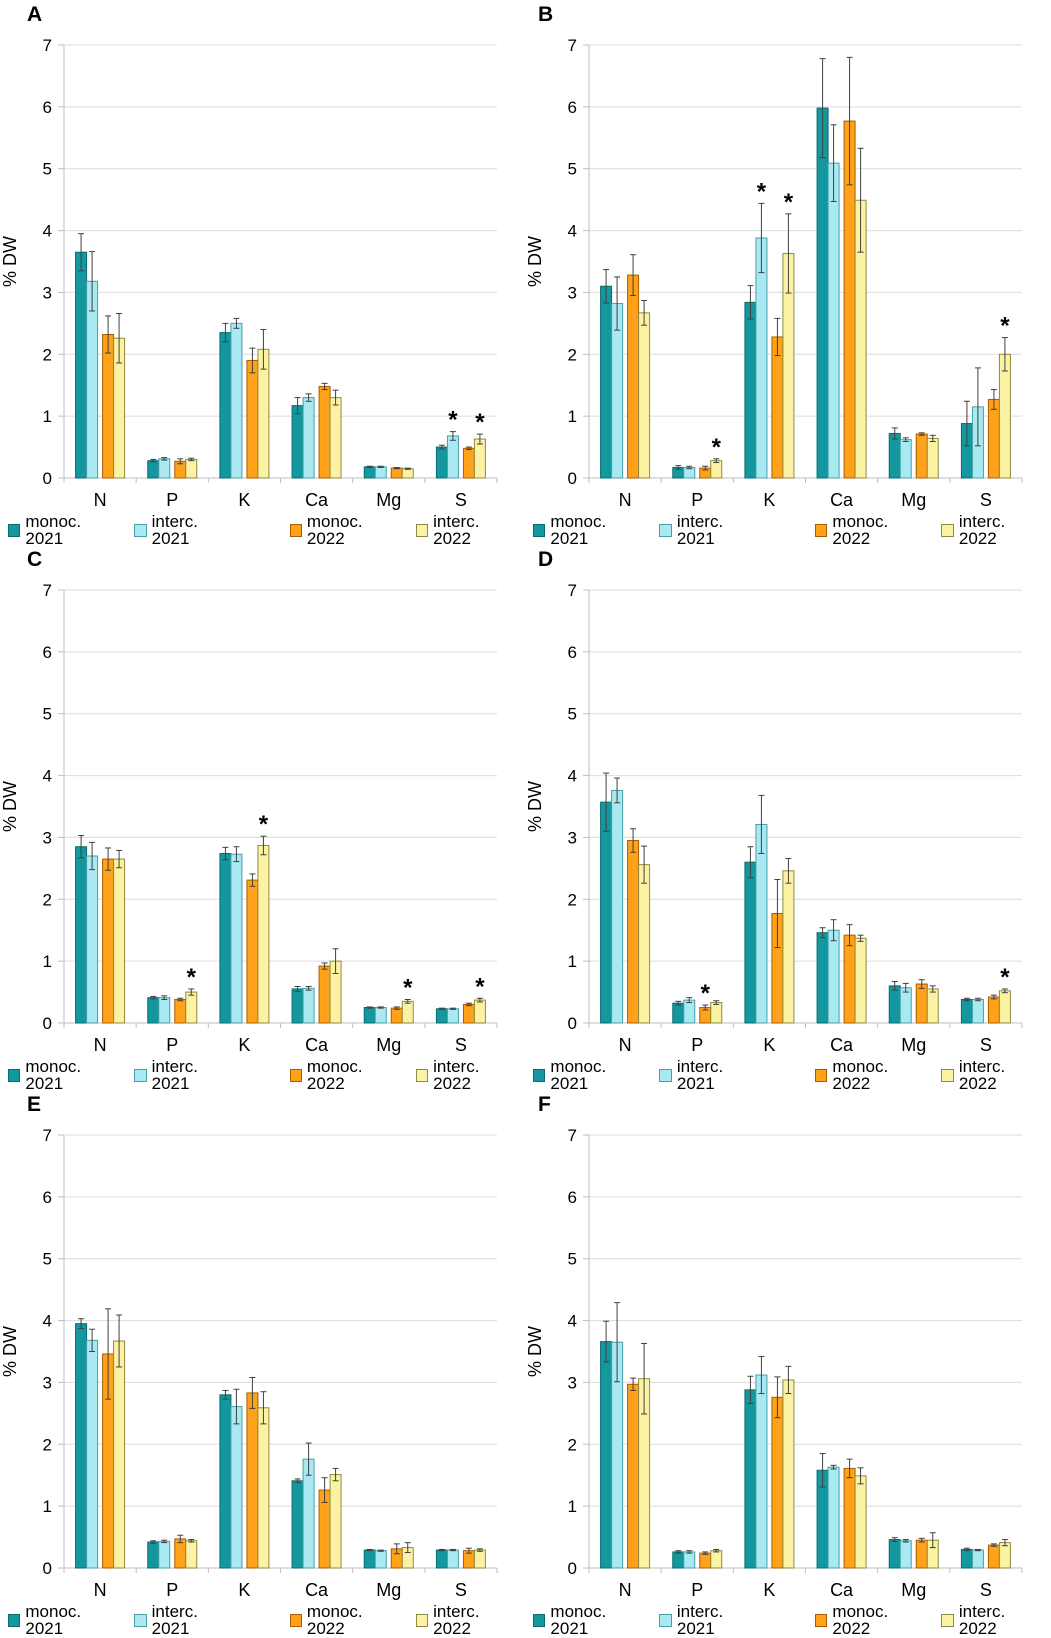 The width and height of the screenshot is (1051, 1638). What do you see at coordinates (625, 500) in the screenshot?
I see `x-category-label: N` at bounding box center [625, 500].